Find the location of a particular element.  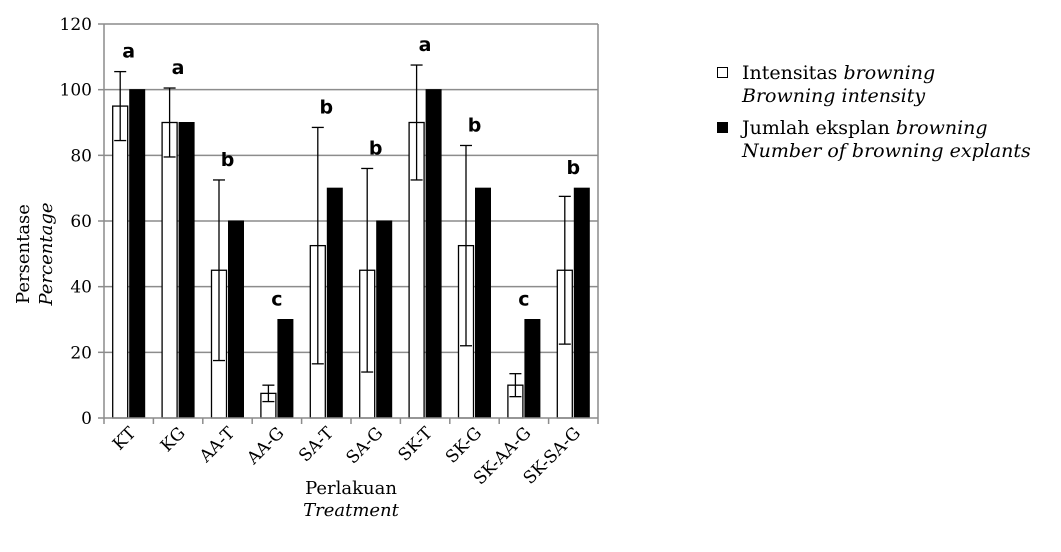

x-tick-label: AA-G is located at coordinates (266, 446).